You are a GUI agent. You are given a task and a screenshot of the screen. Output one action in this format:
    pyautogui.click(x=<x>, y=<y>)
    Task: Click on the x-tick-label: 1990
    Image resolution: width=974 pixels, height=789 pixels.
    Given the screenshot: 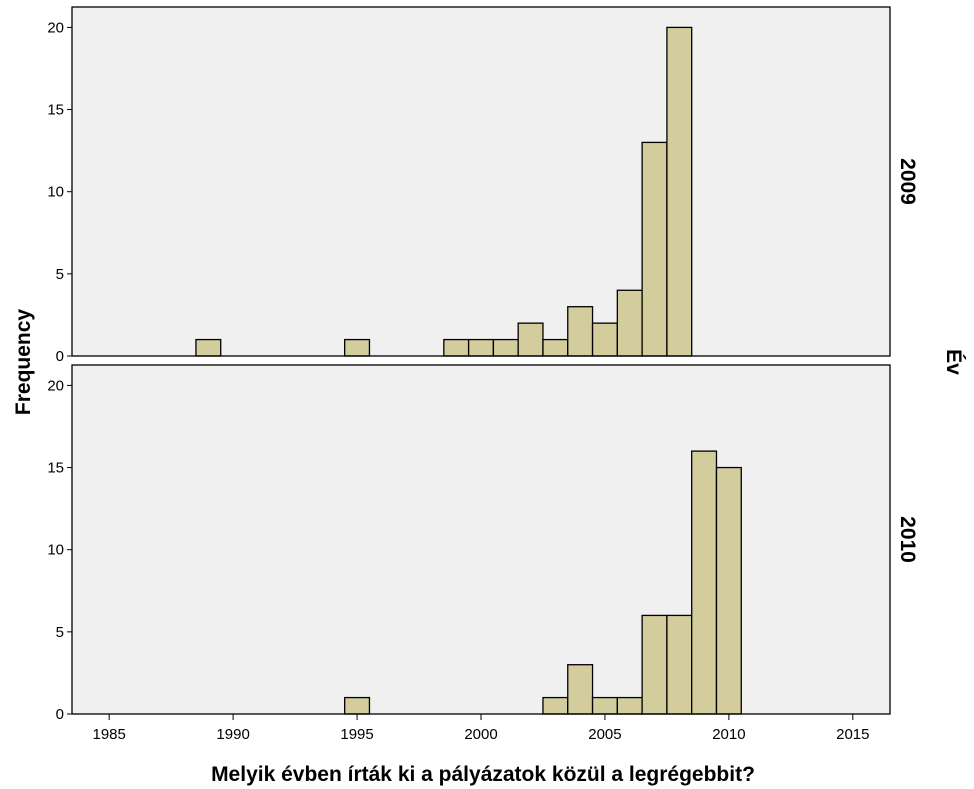 What is the action you would take?
    pyautogui.click(x=232, y=734)
    